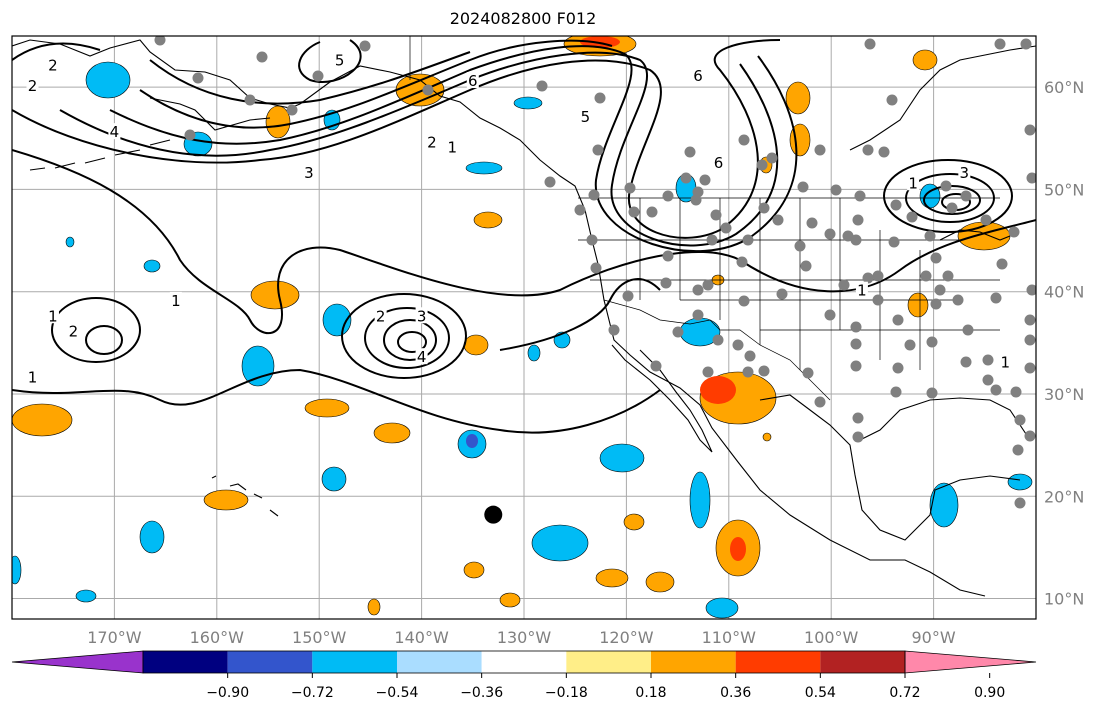 The image size is (1105, 712). I want to click on colorbar-extend-min, so click(77, 662).